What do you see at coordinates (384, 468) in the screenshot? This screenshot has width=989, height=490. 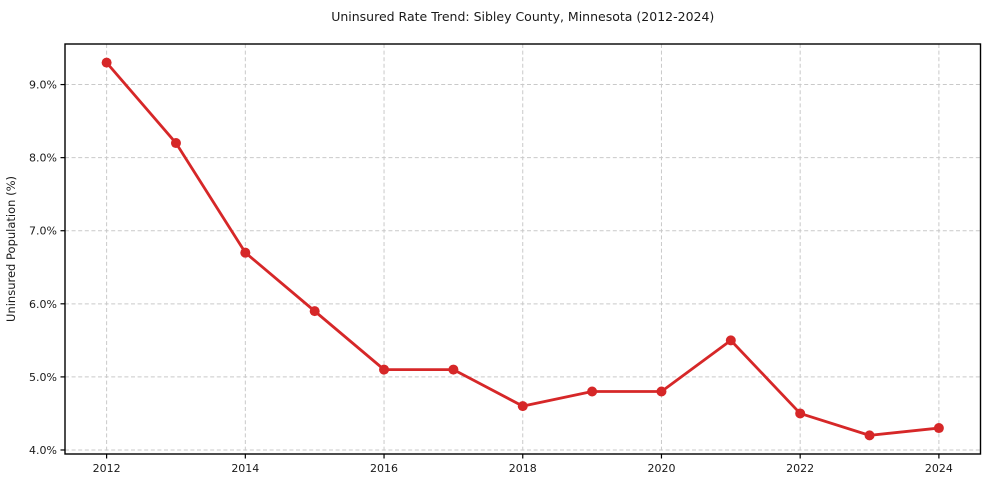 I see `x-tick-label: 2016` at bounding box center [384, 468].